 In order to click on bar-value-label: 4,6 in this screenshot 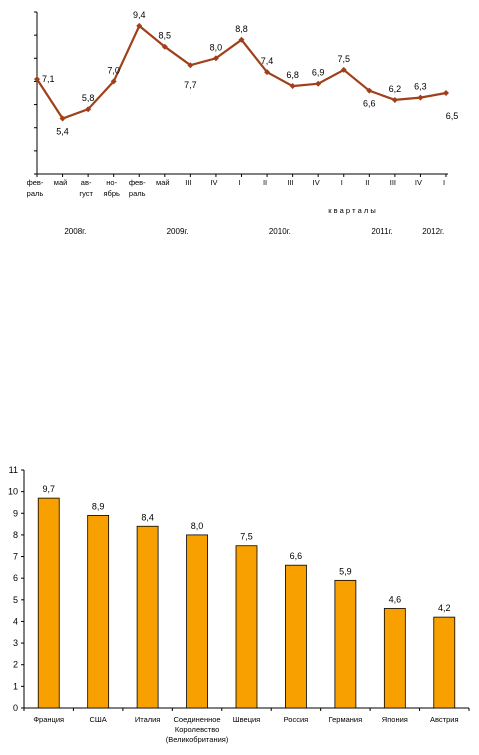, I will do `click(395, 599)`.